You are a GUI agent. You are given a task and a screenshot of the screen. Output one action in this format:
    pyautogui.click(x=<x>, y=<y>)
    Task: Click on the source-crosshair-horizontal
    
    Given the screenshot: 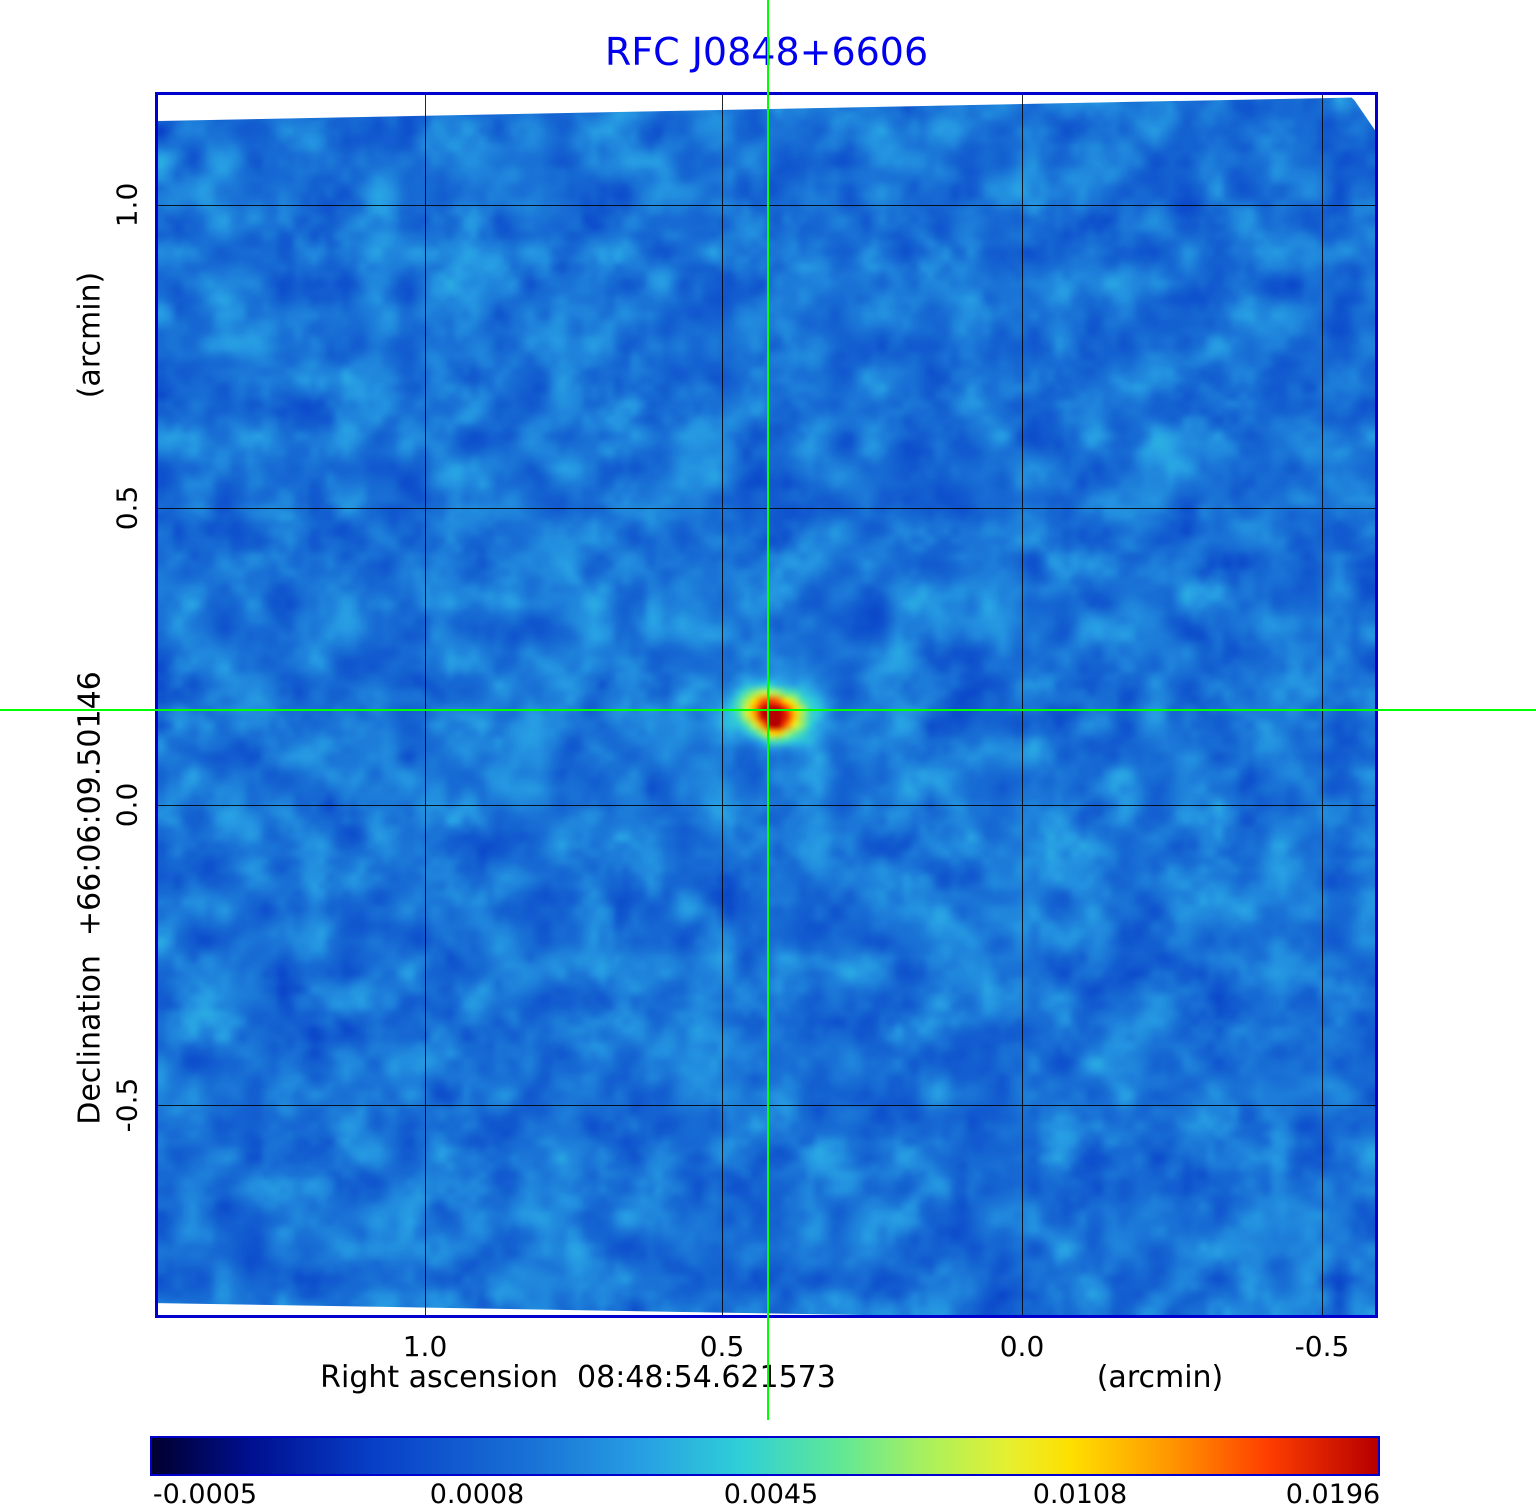 What is the action you would take?
    pyautogui.click(x=768, y=710)
    